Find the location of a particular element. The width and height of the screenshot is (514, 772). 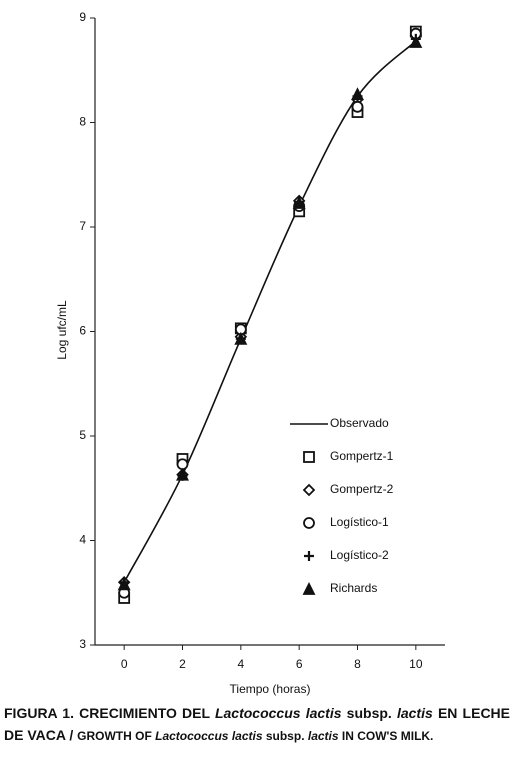

legend-label: Richards is located at coordinates (353, 588).